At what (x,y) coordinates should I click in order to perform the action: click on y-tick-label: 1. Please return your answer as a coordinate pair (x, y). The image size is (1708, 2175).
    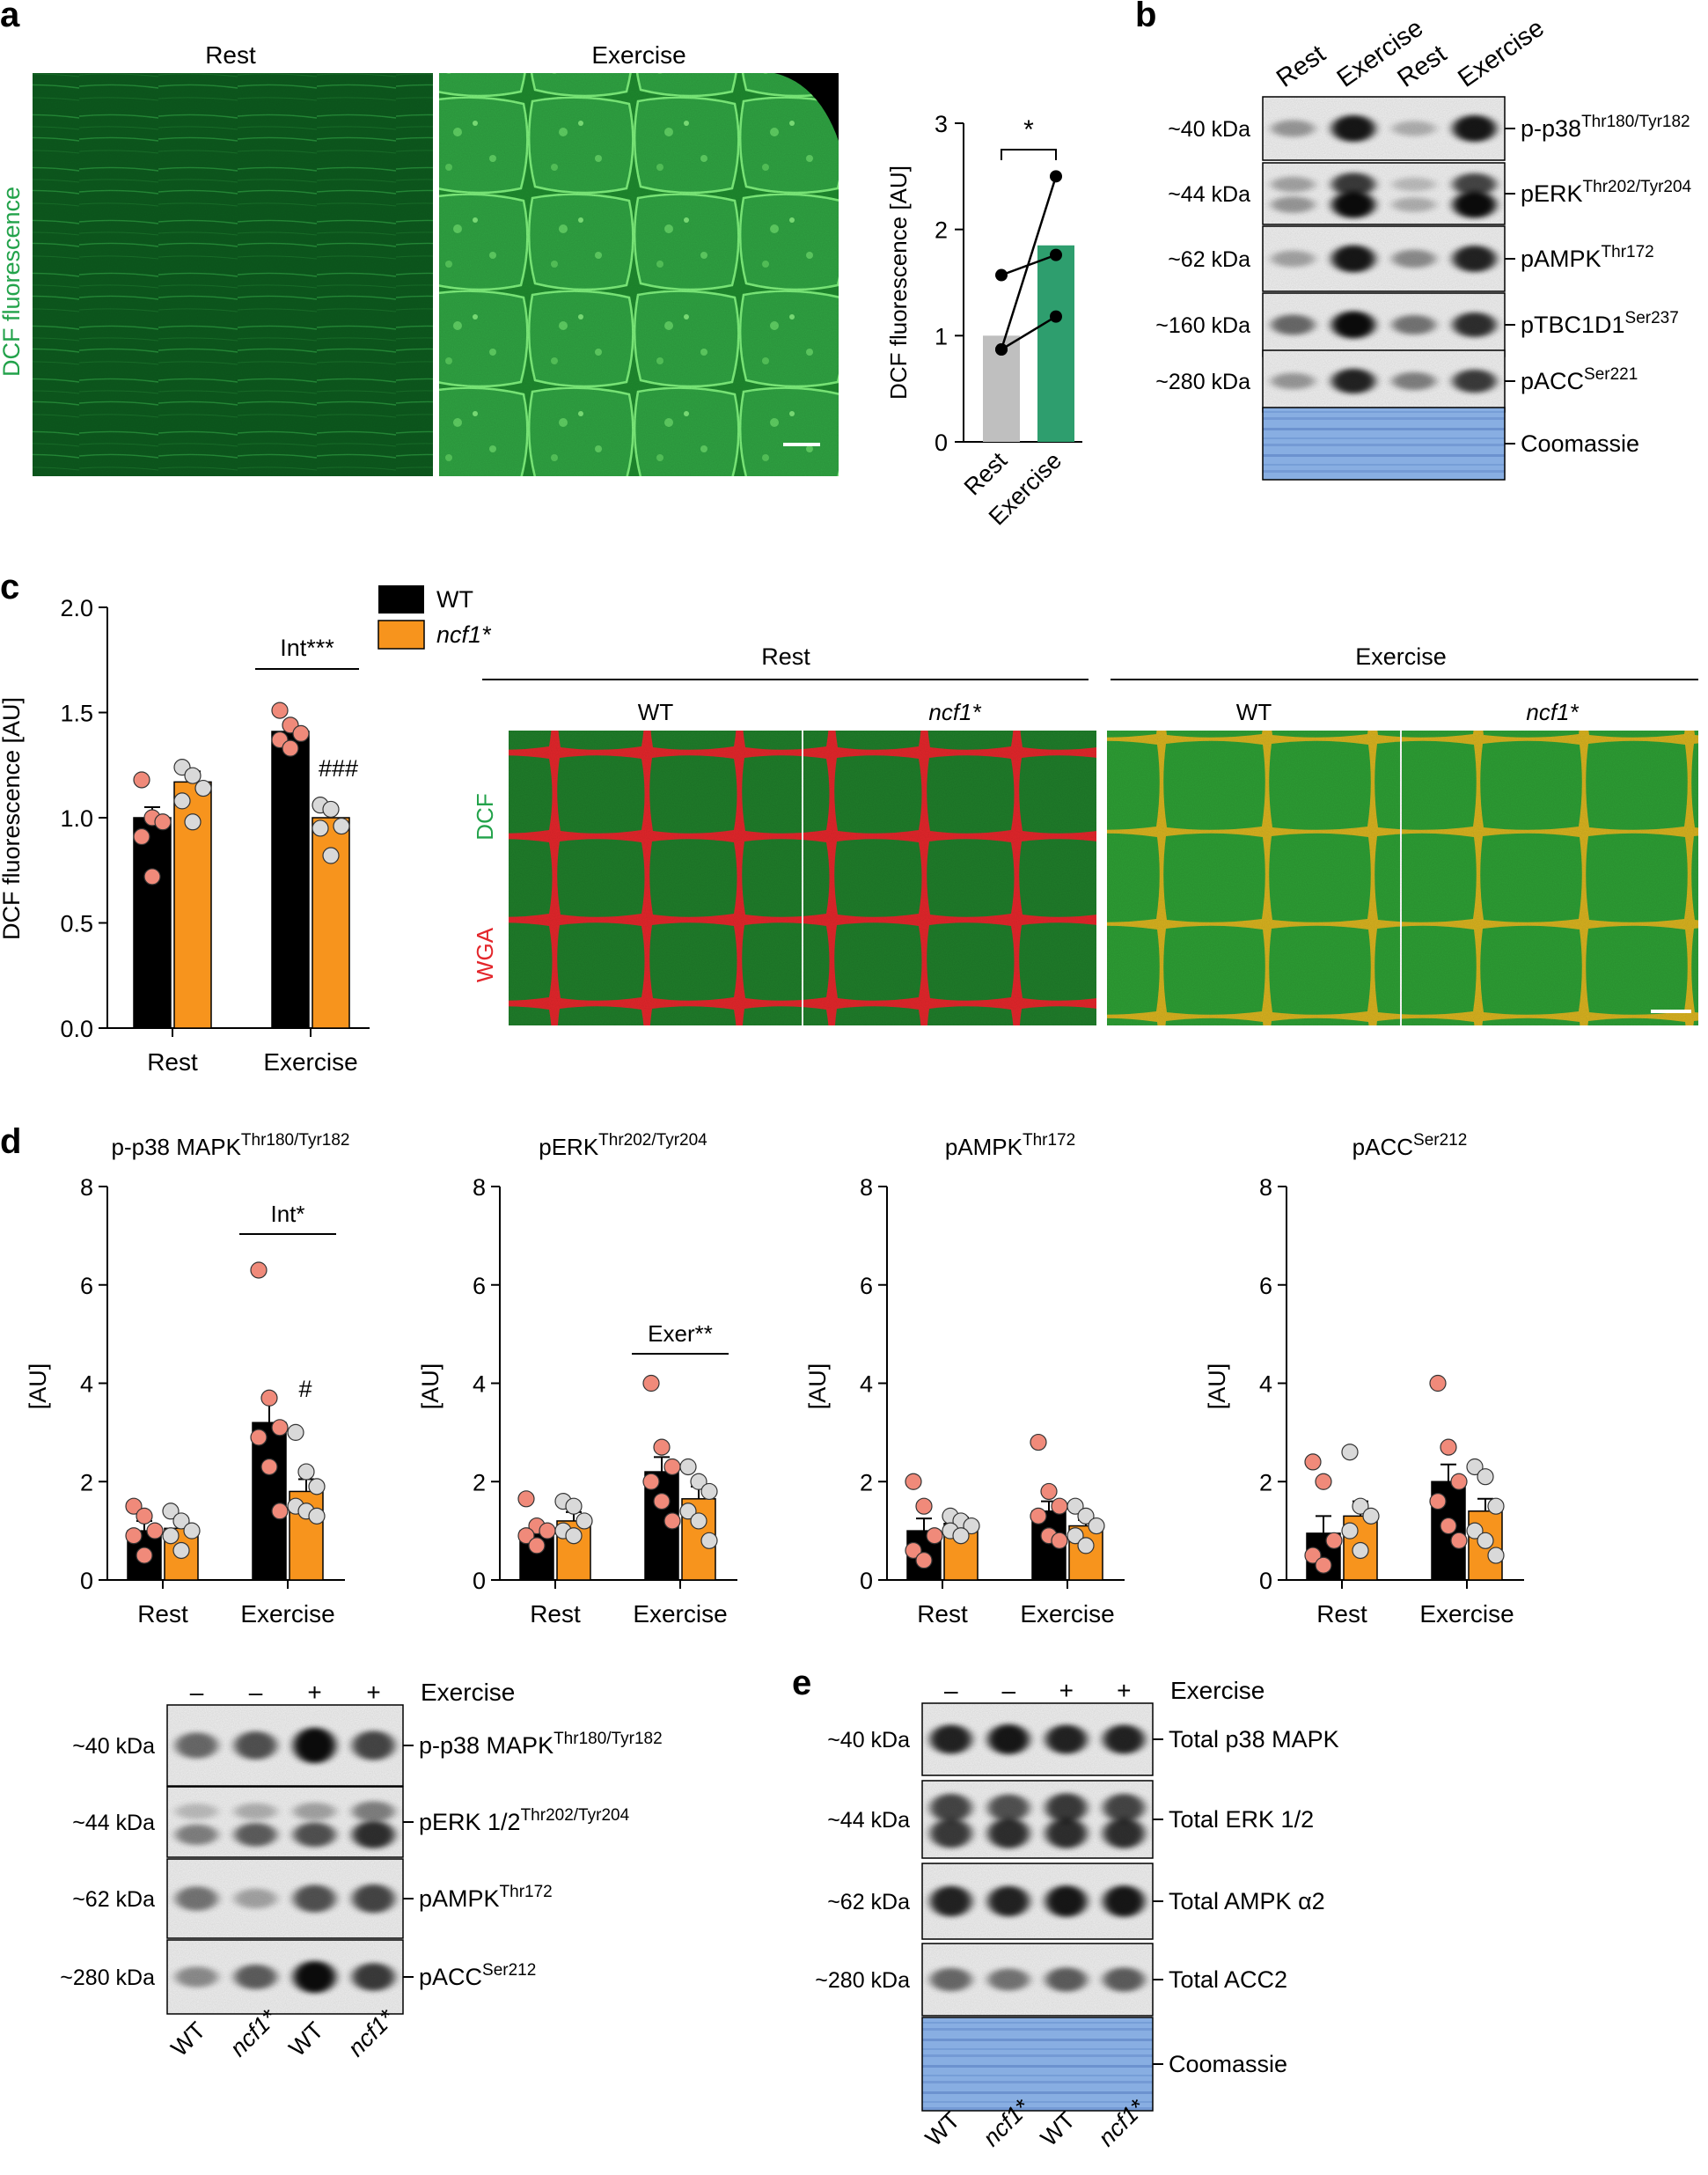
    Looking at the image, I should click on (941, 336).